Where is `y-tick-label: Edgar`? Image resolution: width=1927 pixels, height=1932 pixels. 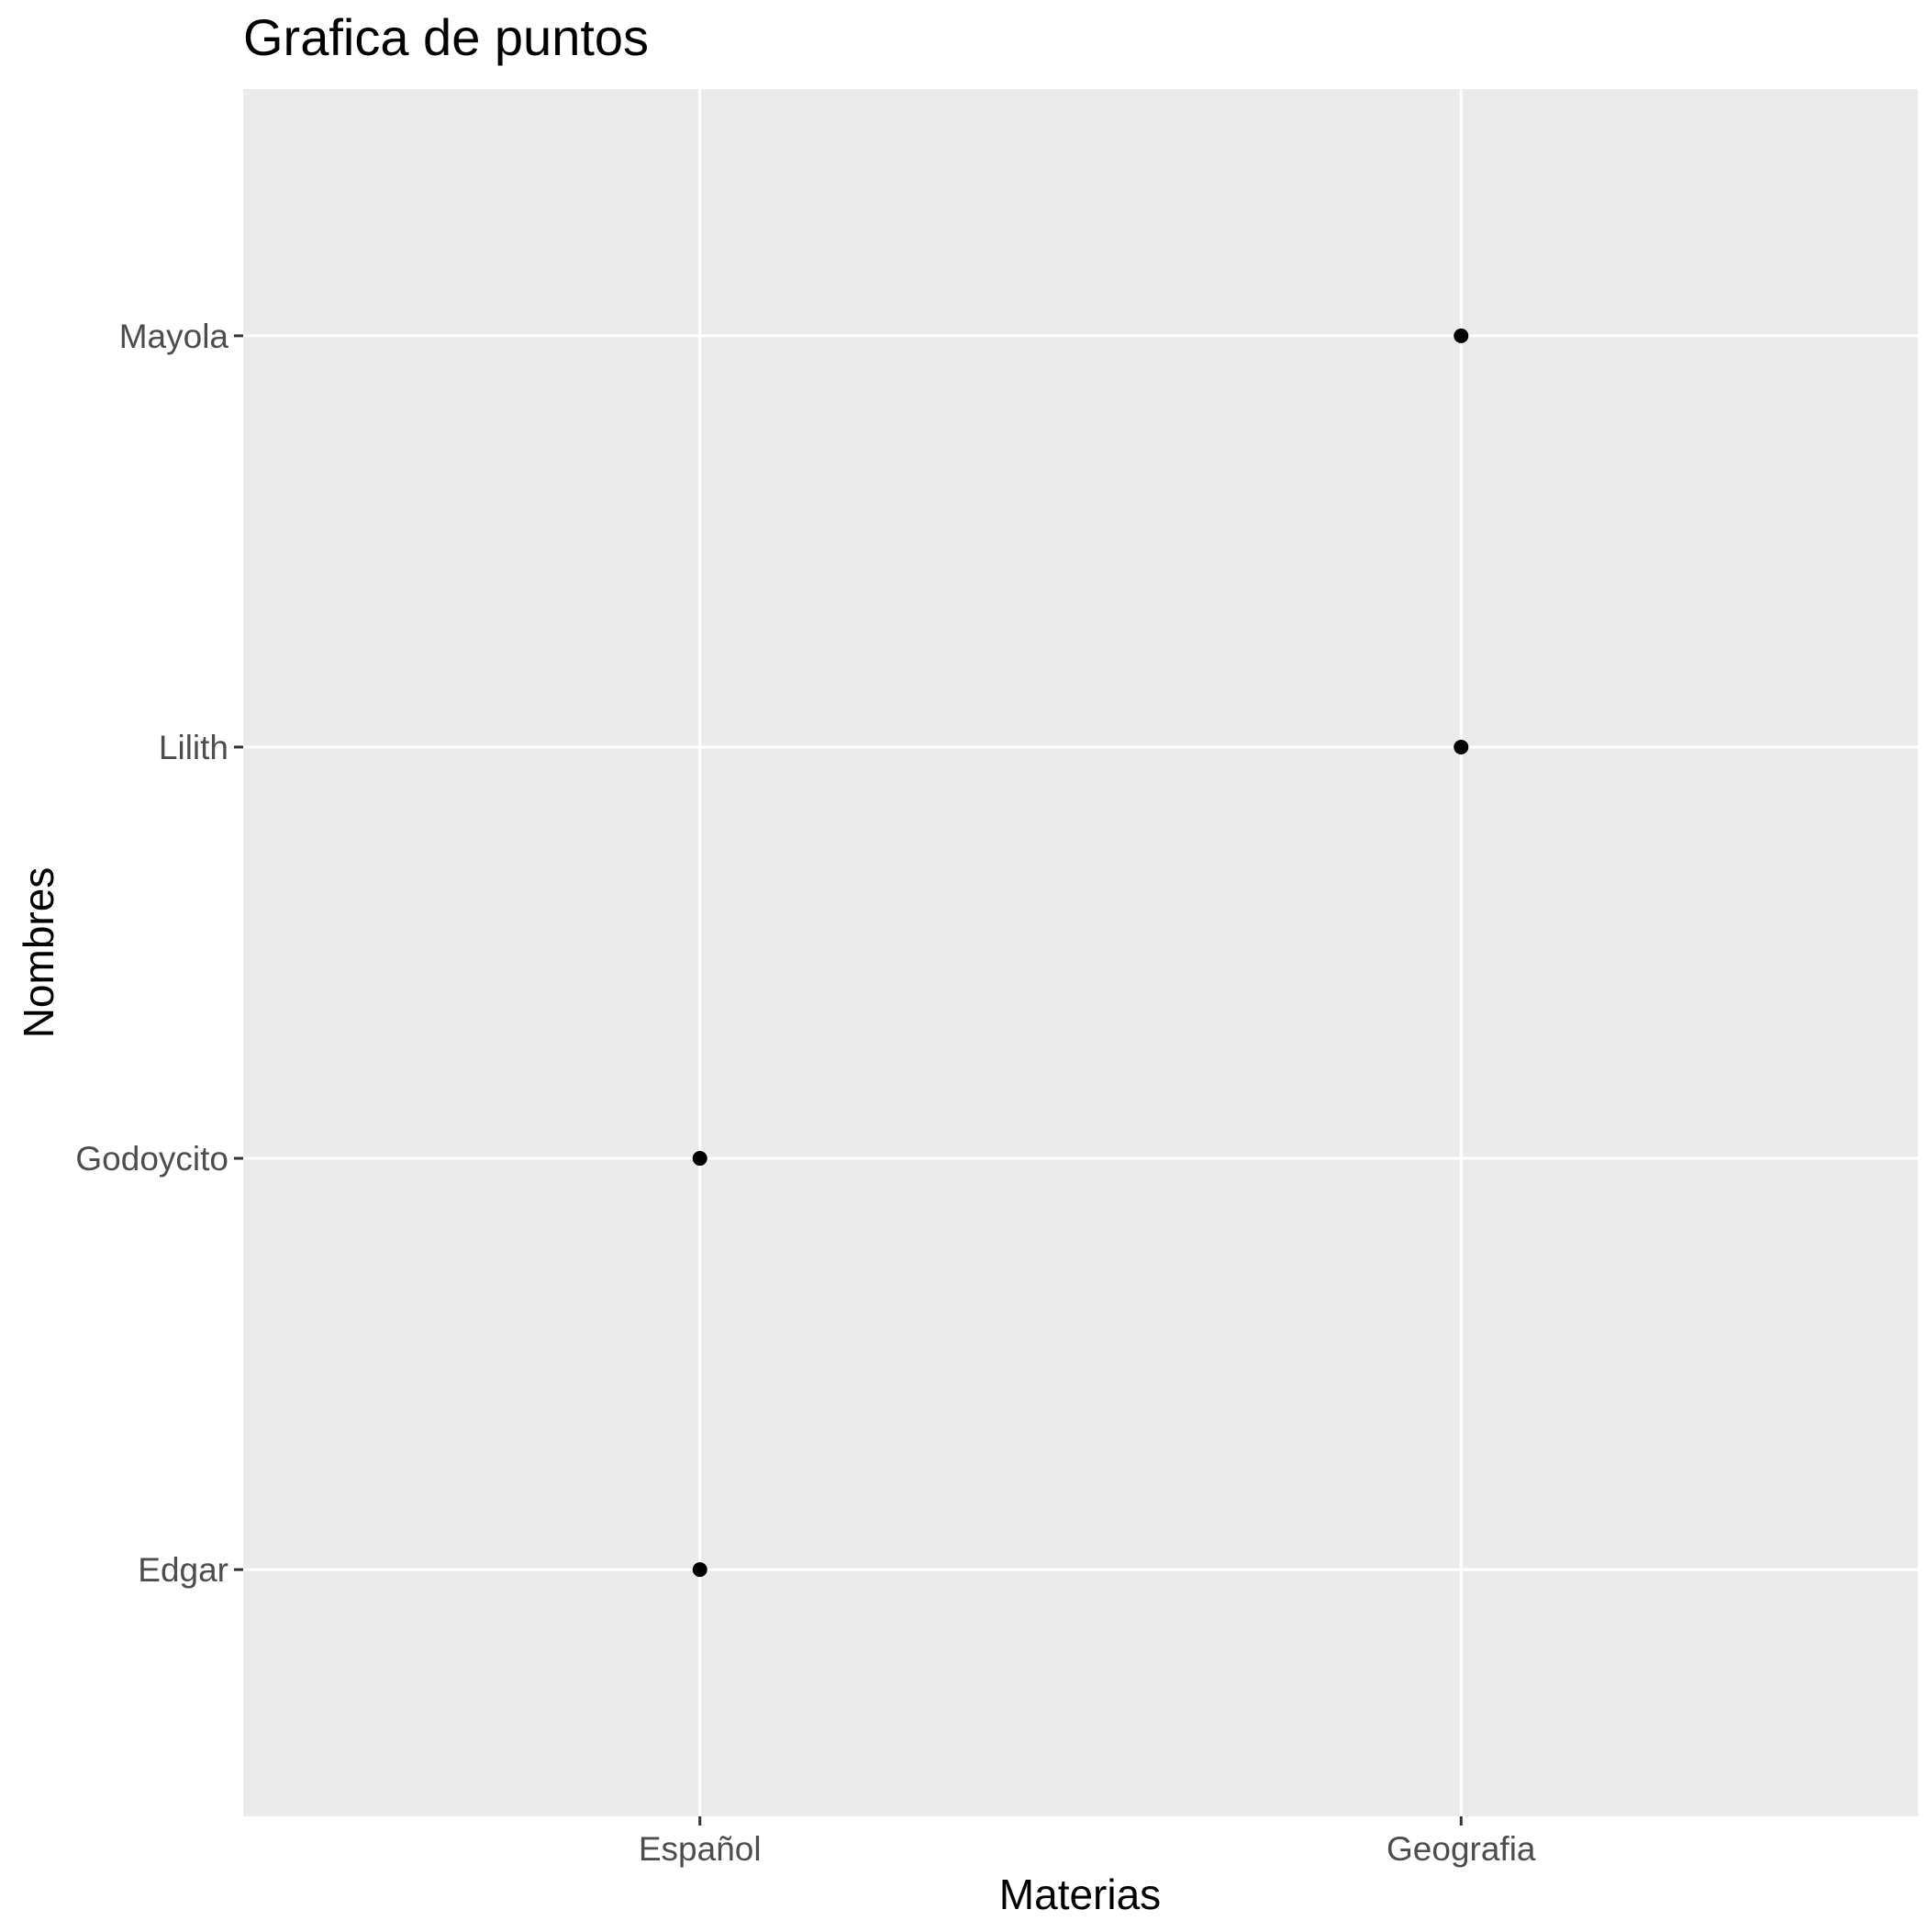 y-tick-label: Edgar is located at coordinates (183, 1570).